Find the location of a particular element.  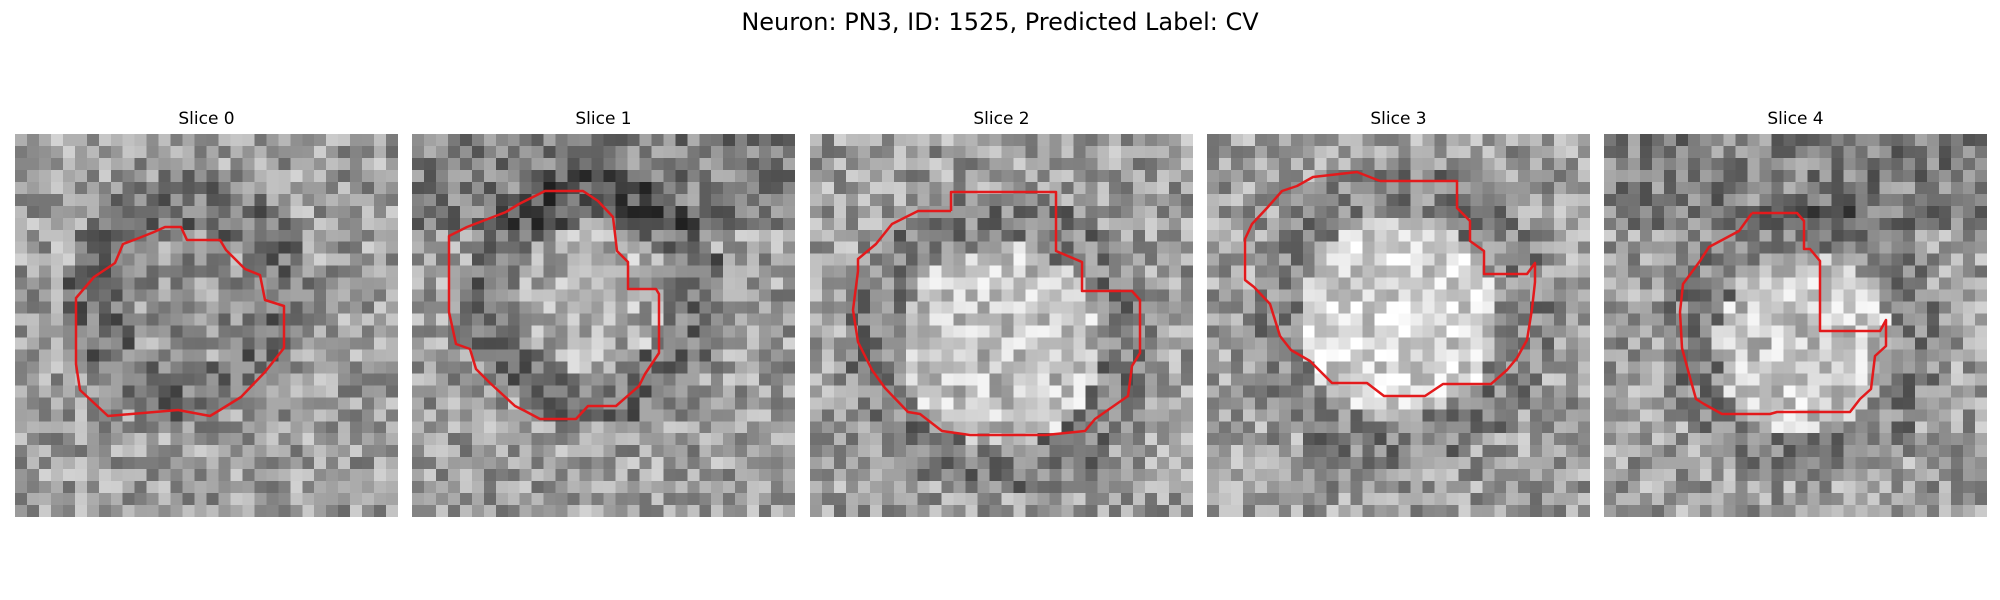

slice-title: Slice 4 is located at coordinates (1795, 119).